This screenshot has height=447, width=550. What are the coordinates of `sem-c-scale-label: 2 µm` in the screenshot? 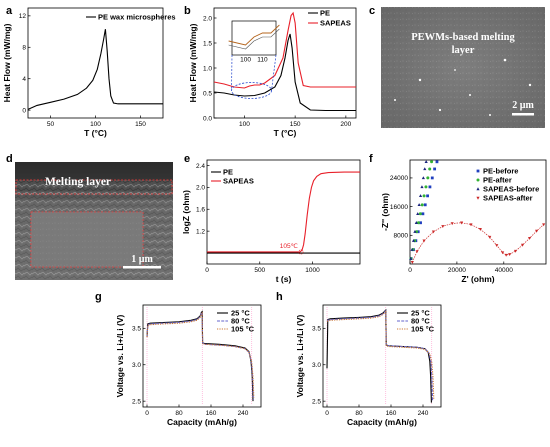 It's located at (523, 105).